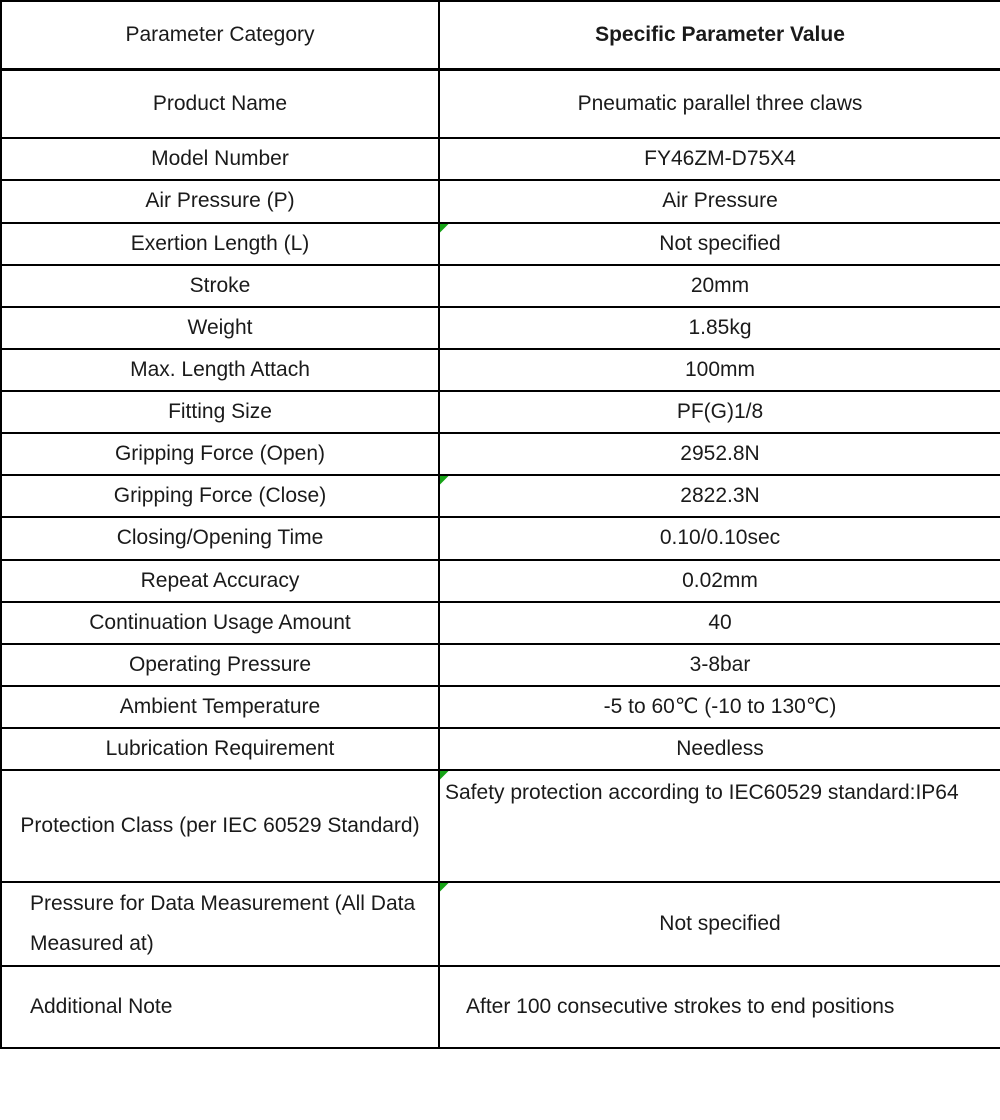  I want to click on category-label: Stroke, so click(220, 285).